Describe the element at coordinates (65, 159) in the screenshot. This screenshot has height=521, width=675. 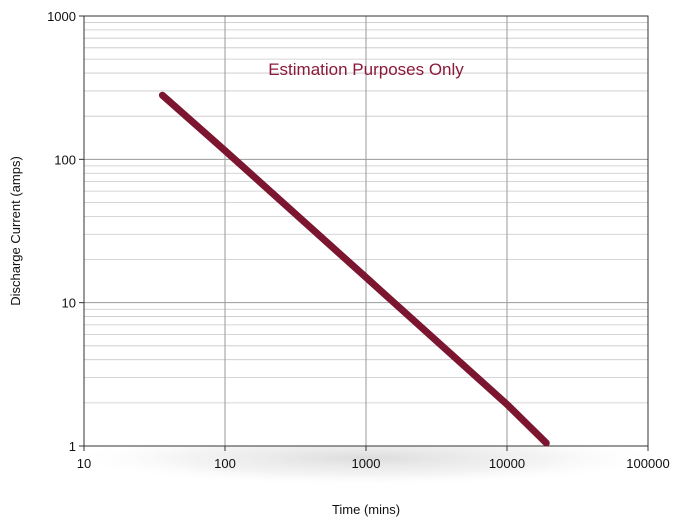
I see `y-tick-label: 100` at that location.